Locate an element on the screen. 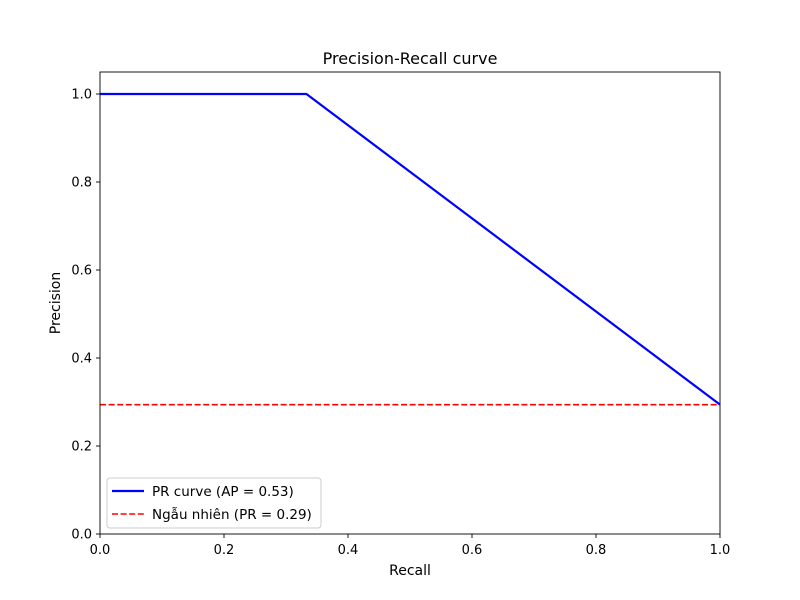  x-tick-label: 0.8 is located at coordinates (596, 550).